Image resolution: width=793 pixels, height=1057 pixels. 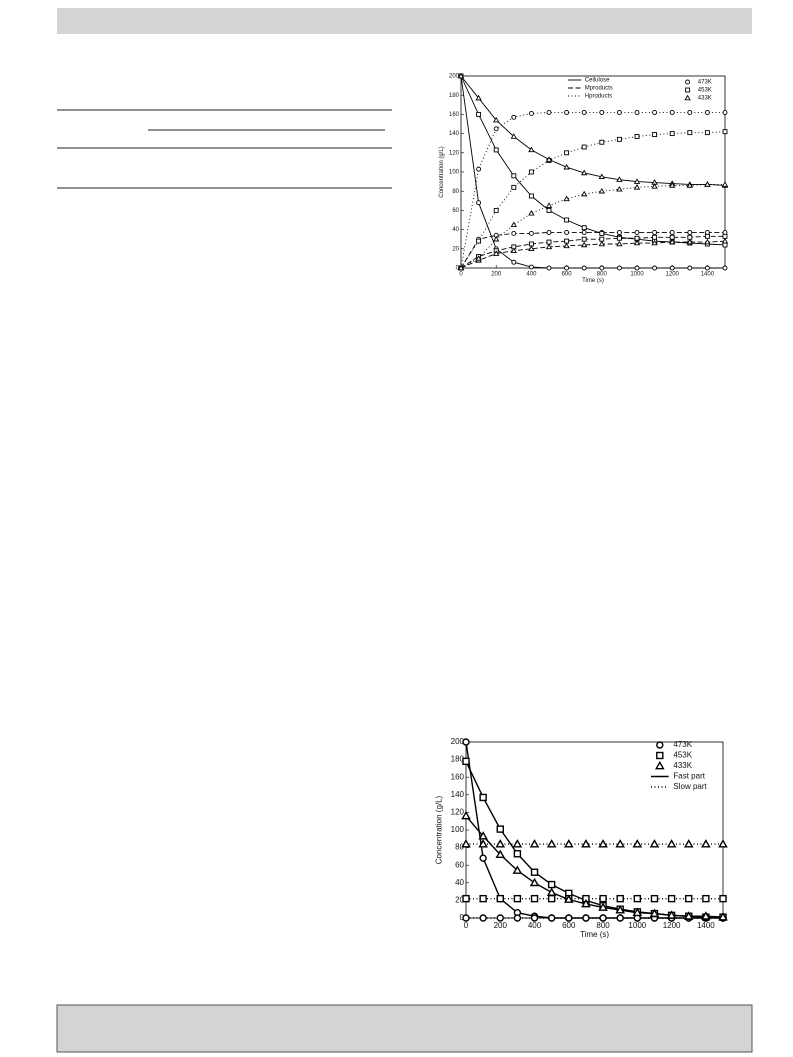 I want to click on legend-label: Cellulose, so click(x=597, y=81).